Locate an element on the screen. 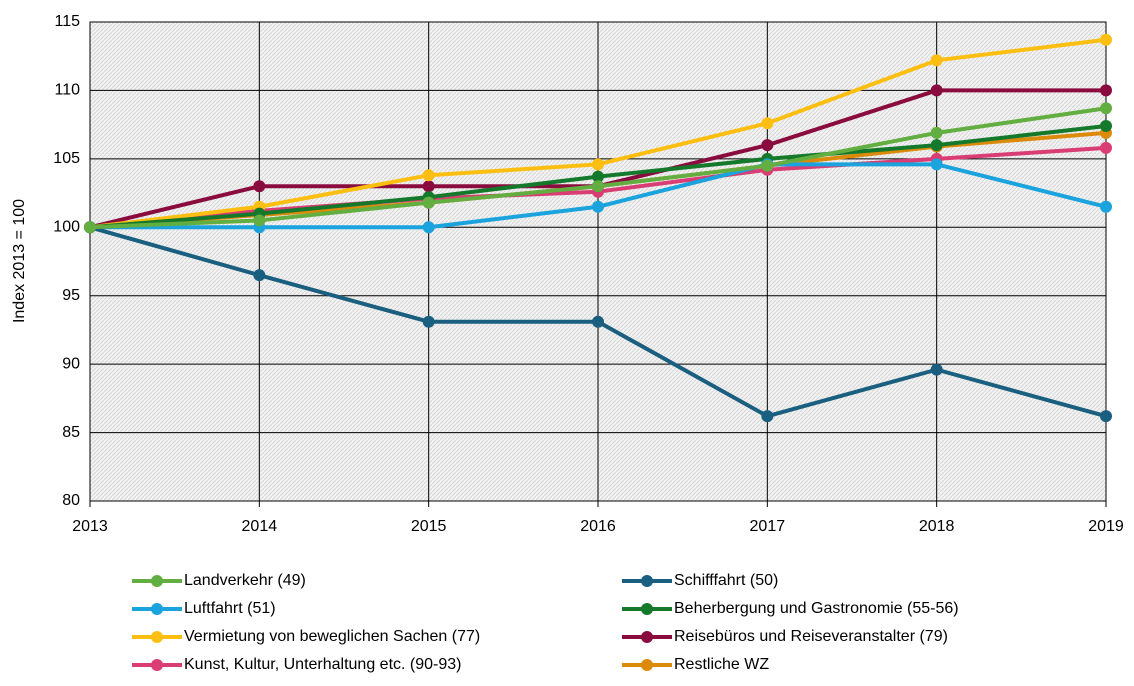 The image size is (1134, 686). x-tick-label: 2019 is located at coordinates (1106, 526).